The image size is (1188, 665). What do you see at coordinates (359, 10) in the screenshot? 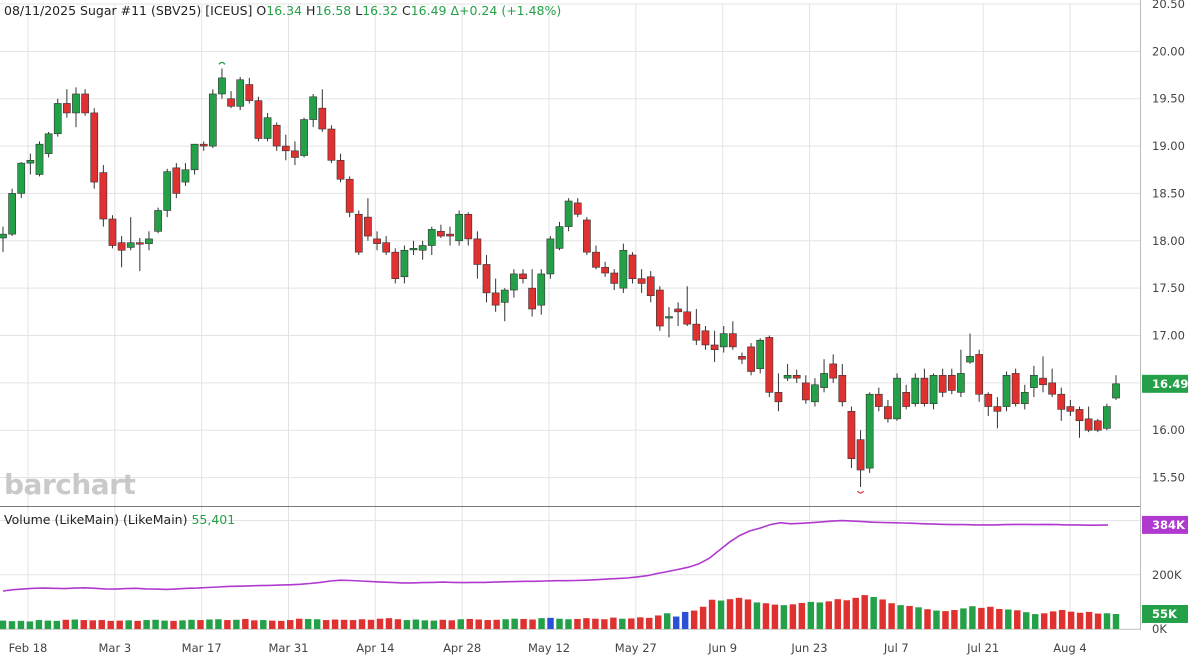
I see `low-label: L` at bounding box center [359, 10].